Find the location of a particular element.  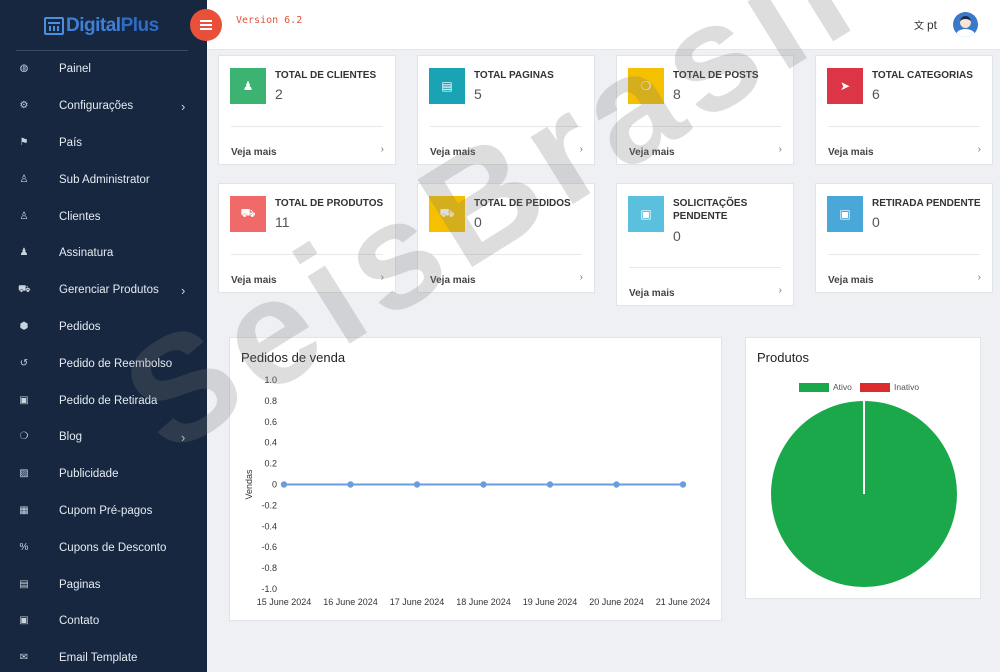

sidebar-item: ↺ Pedido de Reembolso is located at coordinates (103, 363).